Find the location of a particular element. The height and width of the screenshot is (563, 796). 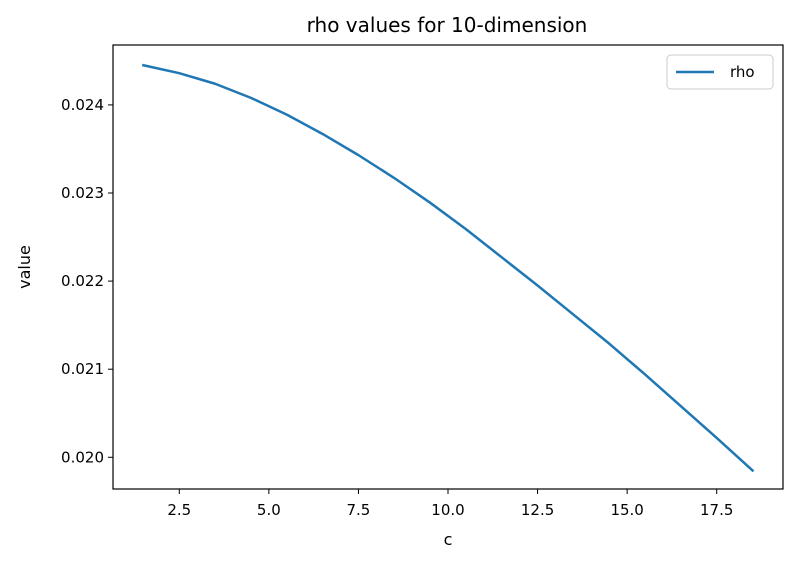

y-tick-label: 0.023 is located at coordinates (82, 193).